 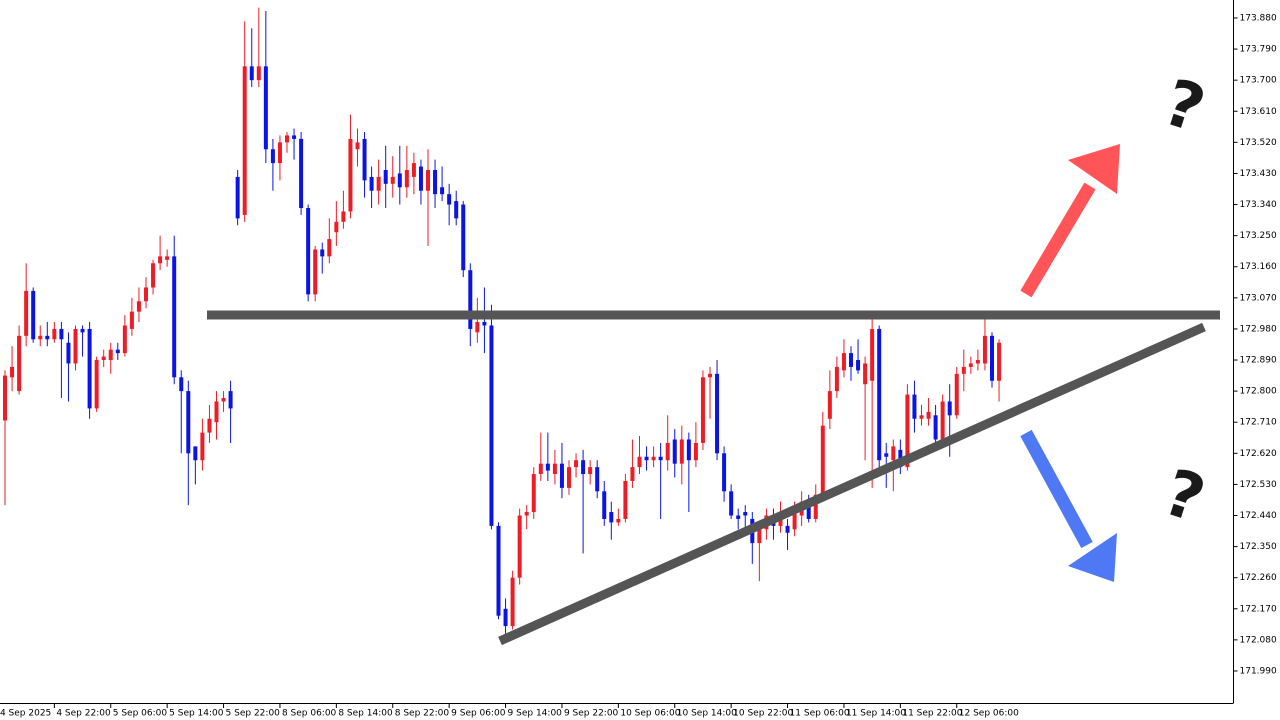 What do you see at coordinates (1258, 609) in the screenshot?
I see `y-tick-label: 172.170` at bounding box center [1258, 609].